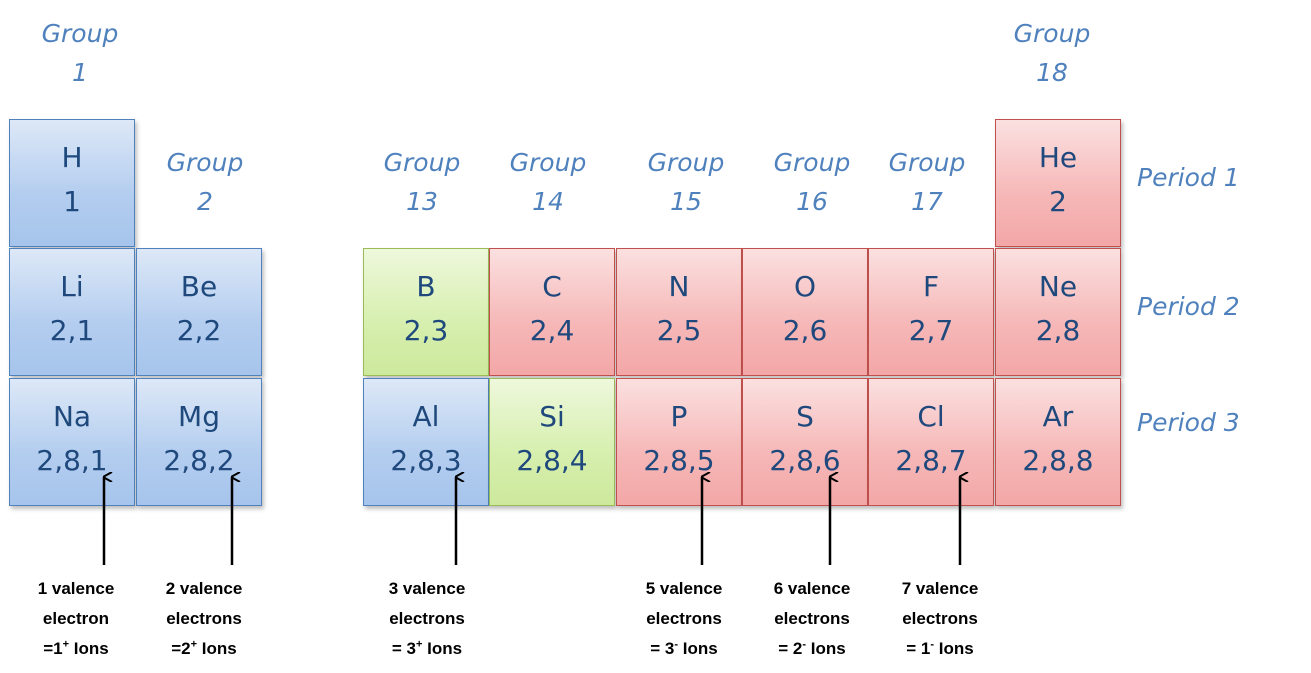 The width and height of the screenshot is (1311, 673). Describe the element at coordinates (72, 416) in the screenshot. I see `element-symbol: Na` at that location.